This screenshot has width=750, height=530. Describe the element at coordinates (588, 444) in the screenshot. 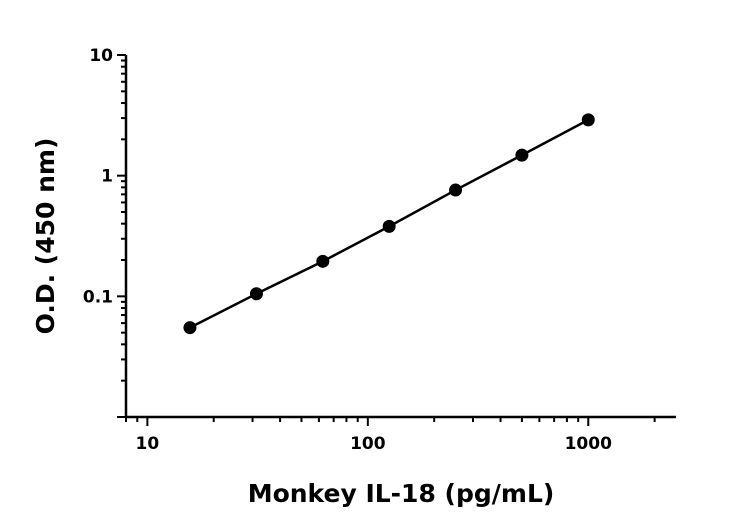

I see `x-tick-label: 1000` at that location.